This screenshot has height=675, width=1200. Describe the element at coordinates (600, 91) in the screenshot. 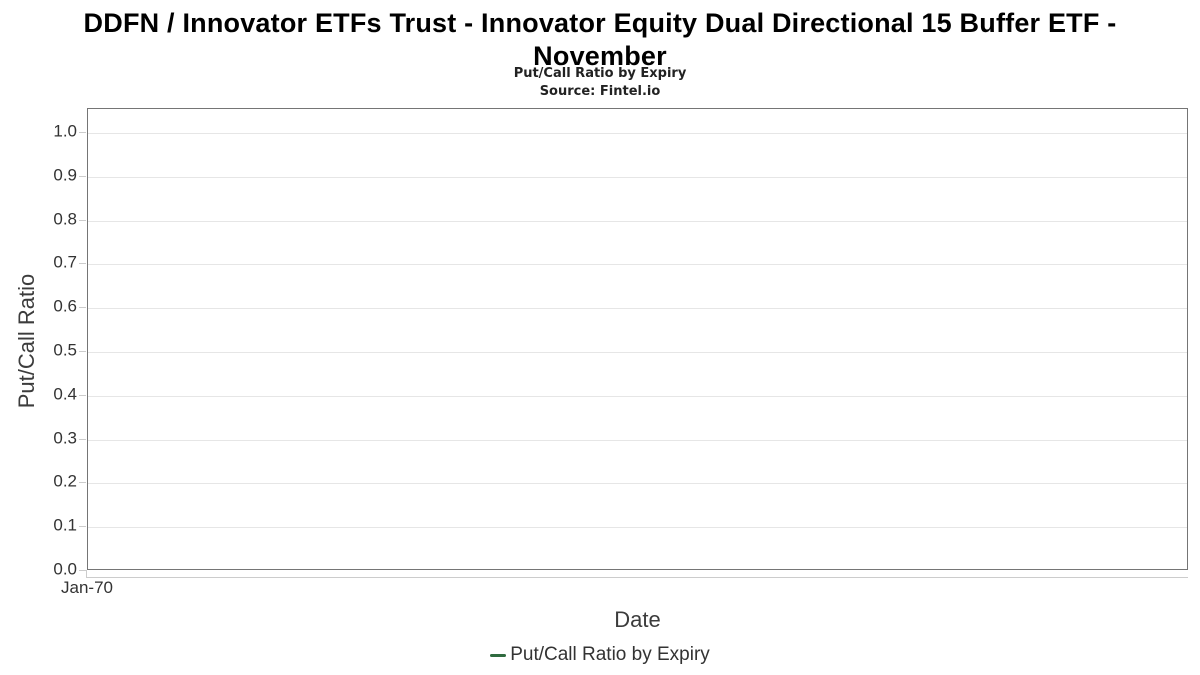

I see `chart-source-credit: Source: Fintel.io` at that location.